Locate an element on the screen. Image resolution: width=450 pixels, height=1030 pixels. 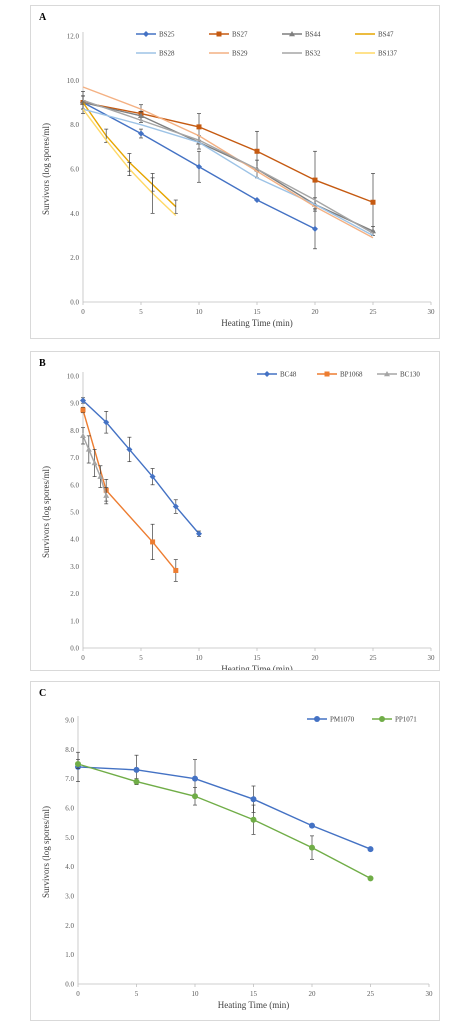
series-bs29 is located at coordinates (228, 162).